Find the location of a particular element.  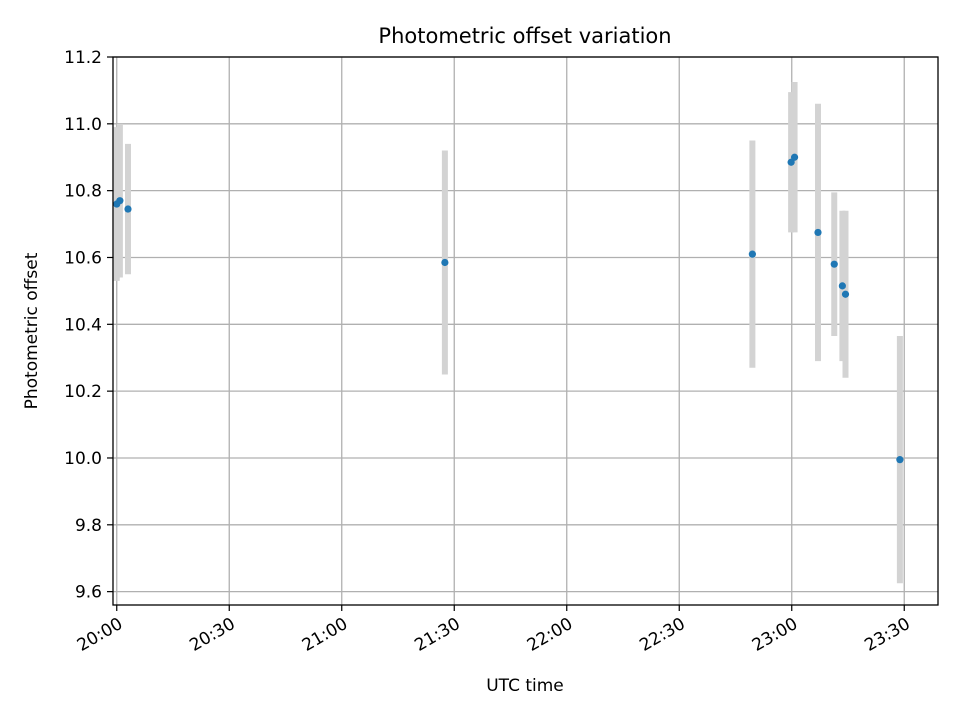

chart-title: Photometric offset variation is located at coordinates (524, 36).